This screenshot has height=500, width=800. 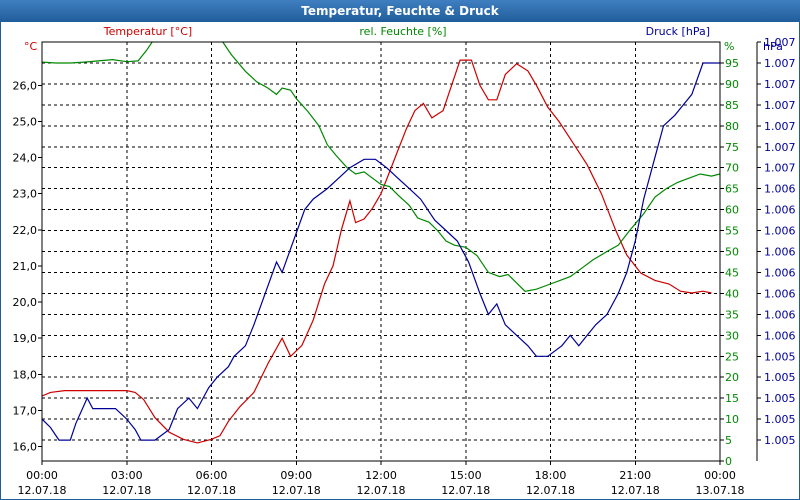 What do you see at coordinates (729, 46) in the screenshot?
I see `humidity-unit-label: %` at bounding box center [729, 46].